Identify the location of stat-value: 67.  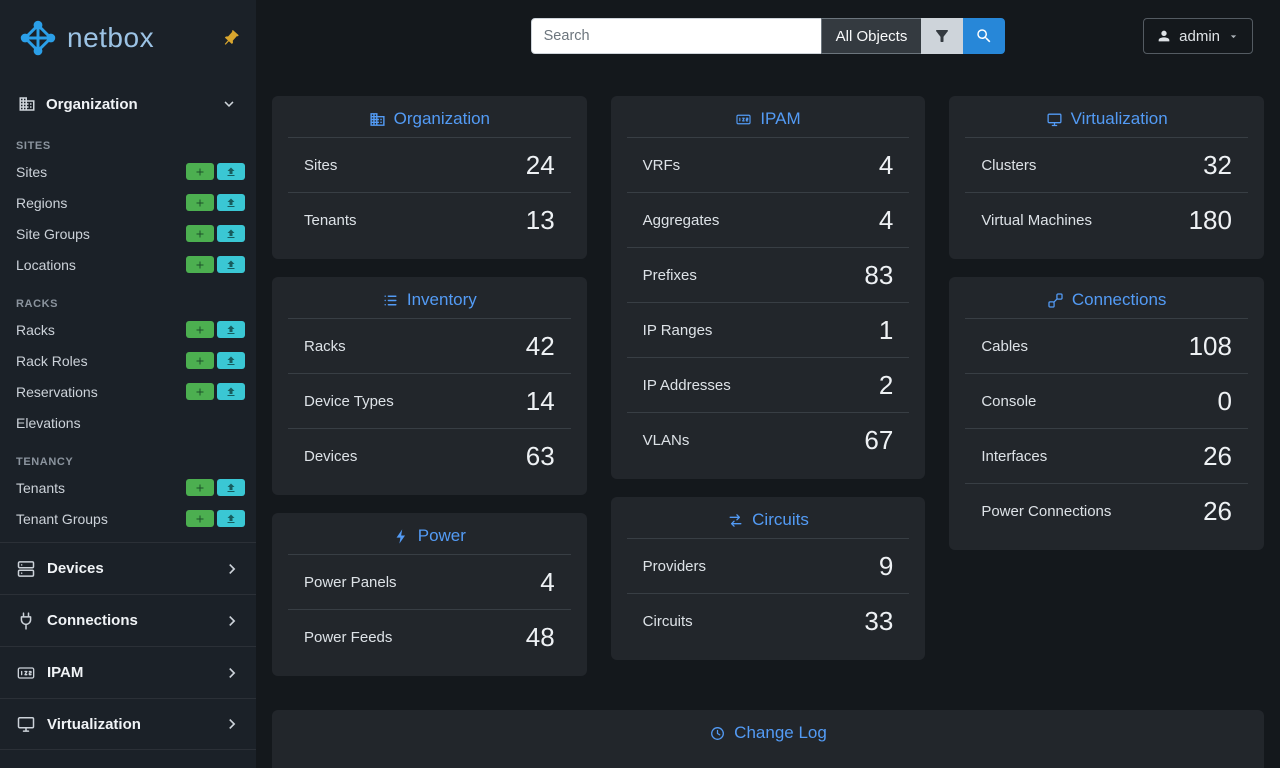
(879, 440).